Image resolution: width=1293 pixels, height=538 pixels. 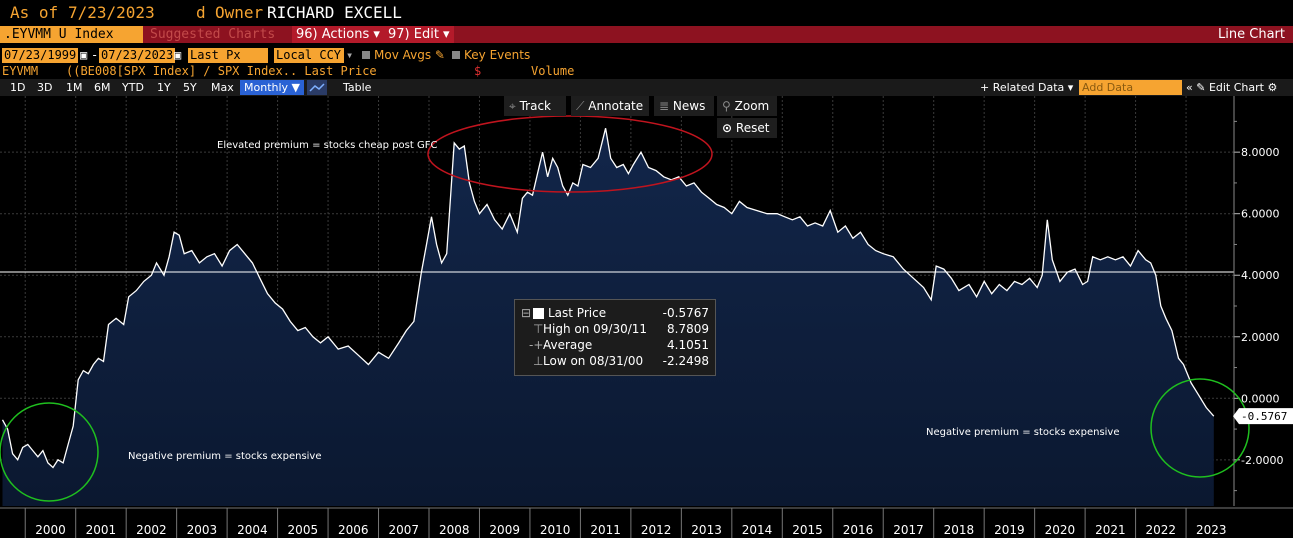 I want to click on x-tick-label: 2003, so click(x=202, y=530).